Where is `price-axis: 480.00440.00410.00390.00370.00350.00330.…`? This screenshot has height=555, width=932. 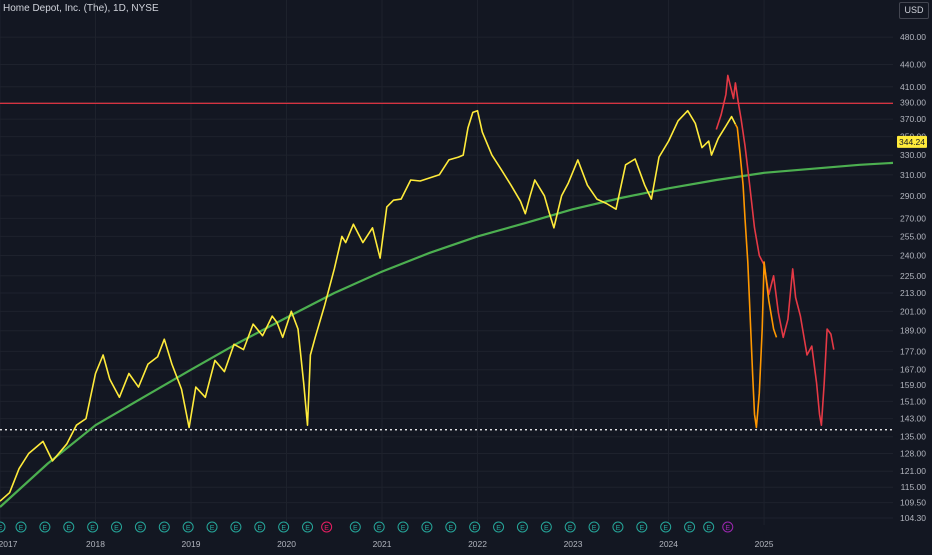 price-axis: 480.00440.00410.00390.00370.00350.00330.… is located at coordinates (912, 275).